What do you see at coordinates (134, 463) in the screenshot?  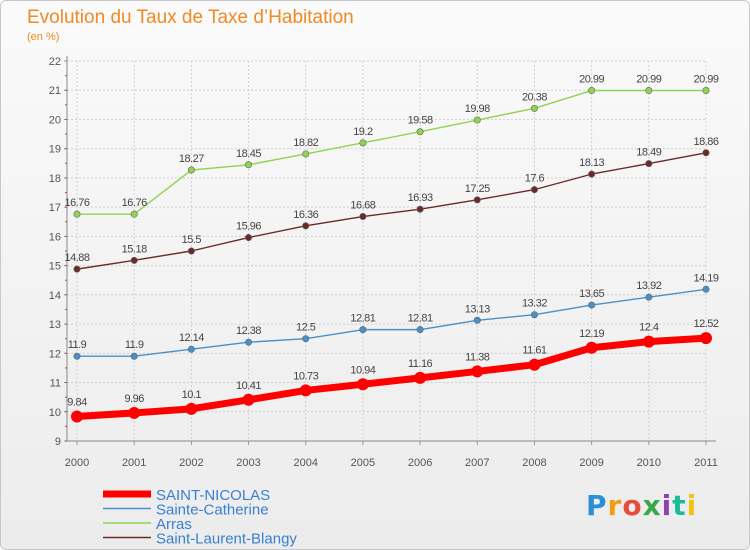 I see `x-tick-label: 2001` at bounding box center [134, 463].